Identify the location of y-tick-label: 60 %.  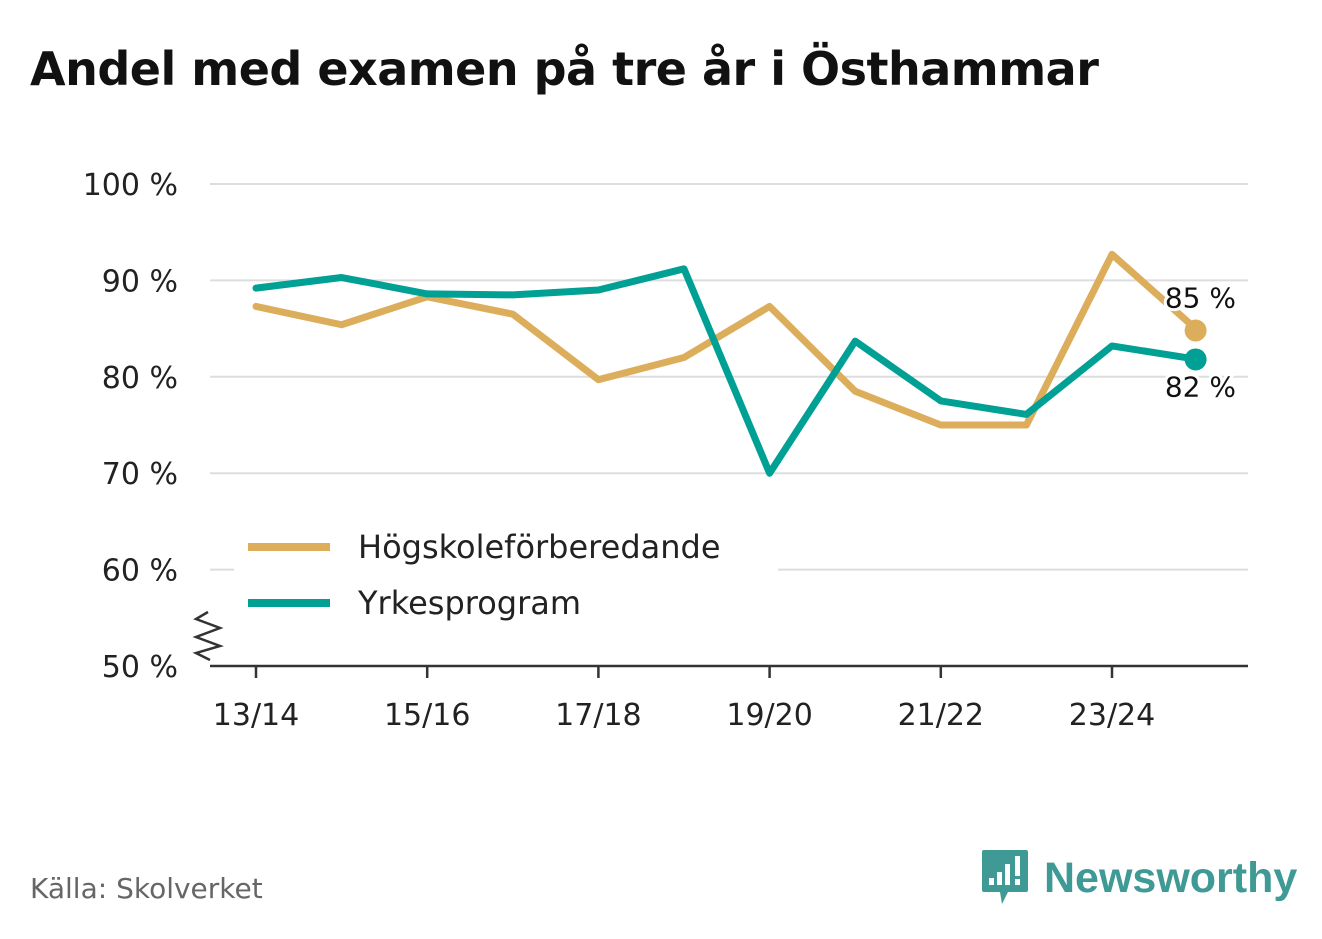
(140, 571).